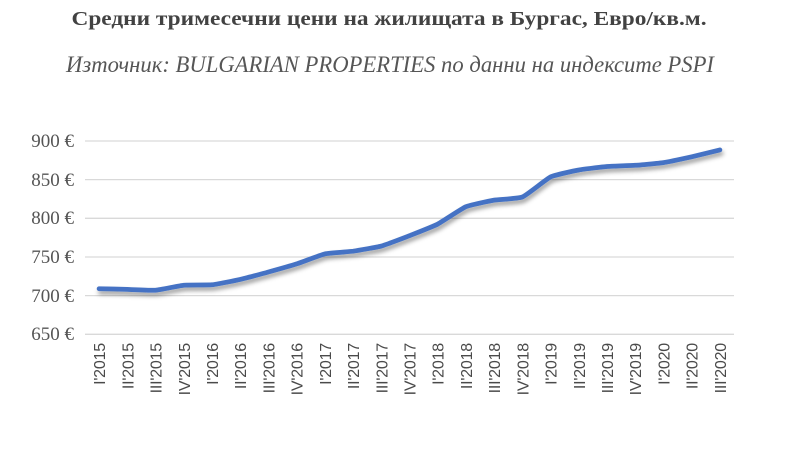  Describe the element at coordinates (721, 368) in the screenshot. I see `svg-text: III'2020` at that location.